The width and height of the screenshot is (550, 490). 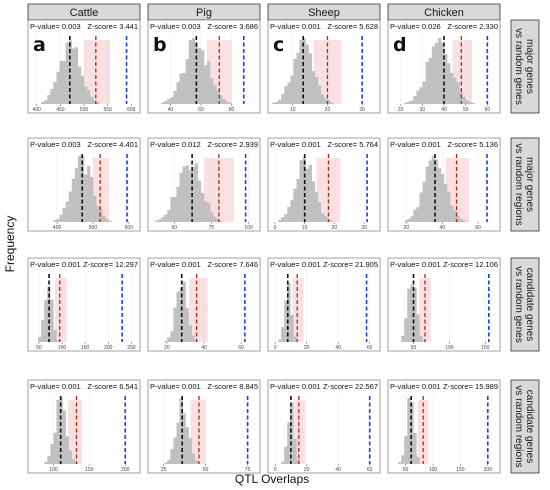 I want to click on column-label-chicken: Chicken, so click(x=444, y=13).